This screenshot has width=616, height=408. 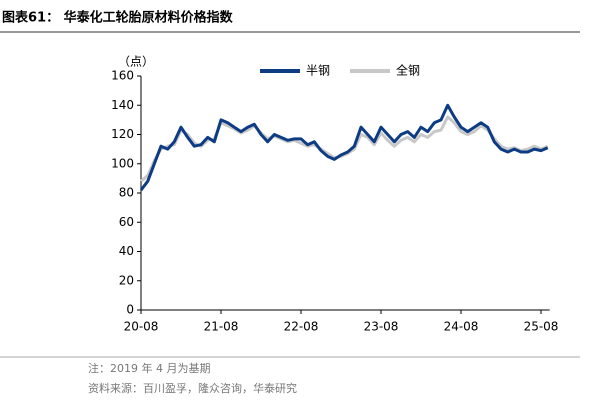 I want to click on legend-label: 全钢, so click(x=408, y=70).